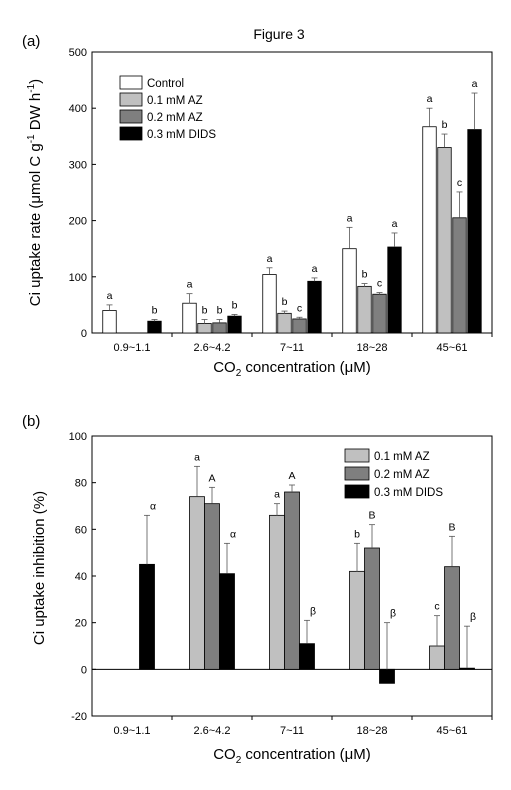  I want to click on legend: Control 0.1 mM AZ 0.2 mM AZ 0.3 mM DIDS, so click(167, 108).